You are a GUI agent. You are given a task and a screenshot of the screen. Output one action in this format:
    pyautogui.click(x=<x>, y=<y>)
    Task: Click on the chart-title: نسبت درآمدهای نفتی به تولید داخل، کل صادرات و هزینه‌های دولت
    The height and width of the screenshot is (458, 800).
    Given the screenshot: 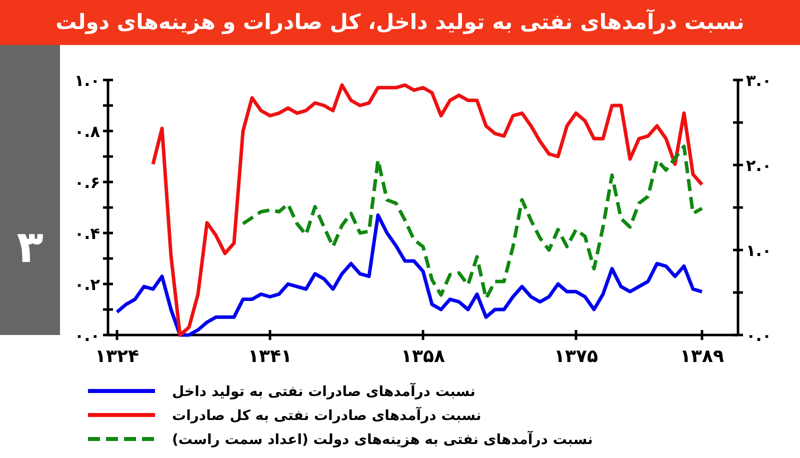 What is the action you would take?
    pyautogui.click(x=400, y=21)
    